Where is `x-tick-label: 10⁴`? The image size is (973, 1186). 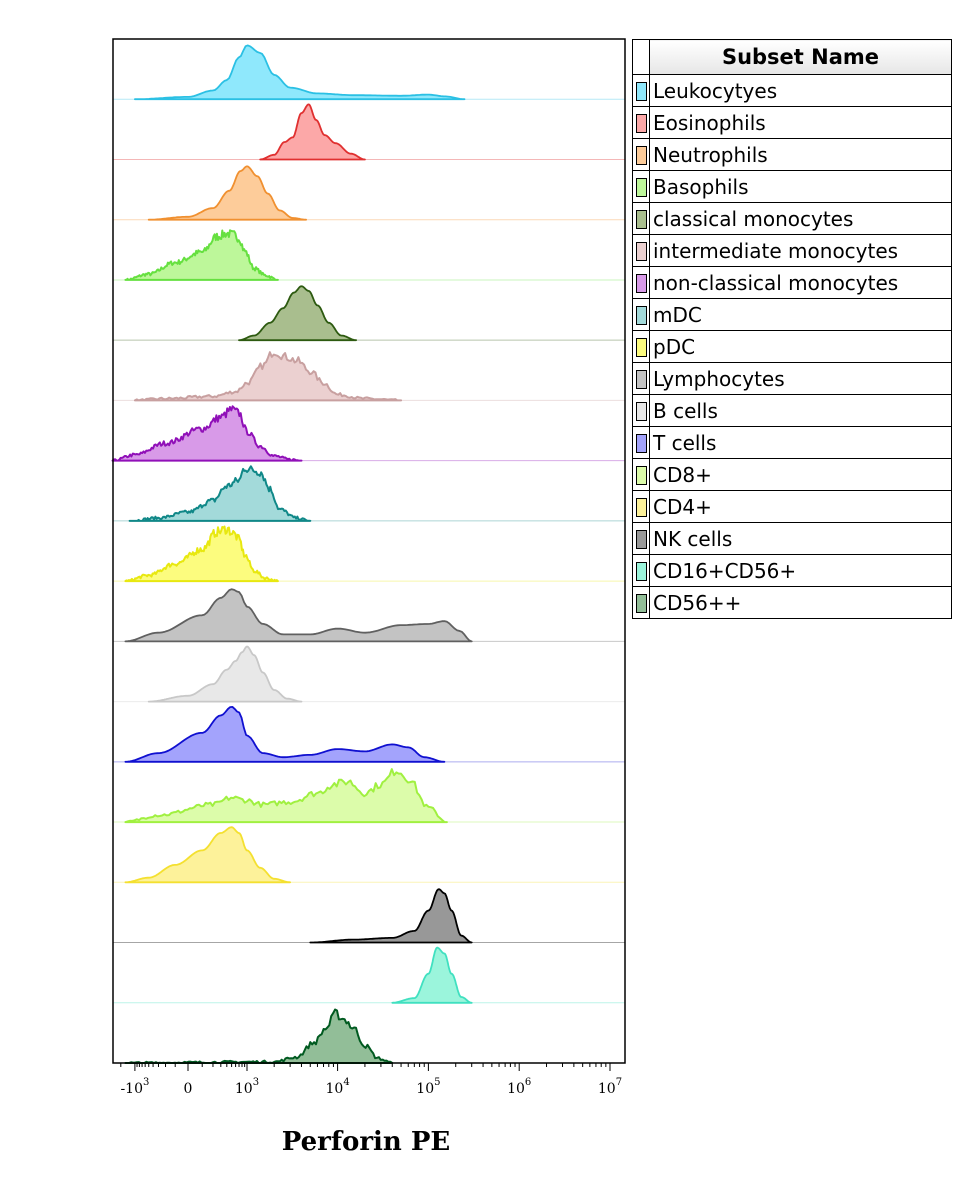
x-tick-label: 10⁴ is located at coordinates (337, 1087).